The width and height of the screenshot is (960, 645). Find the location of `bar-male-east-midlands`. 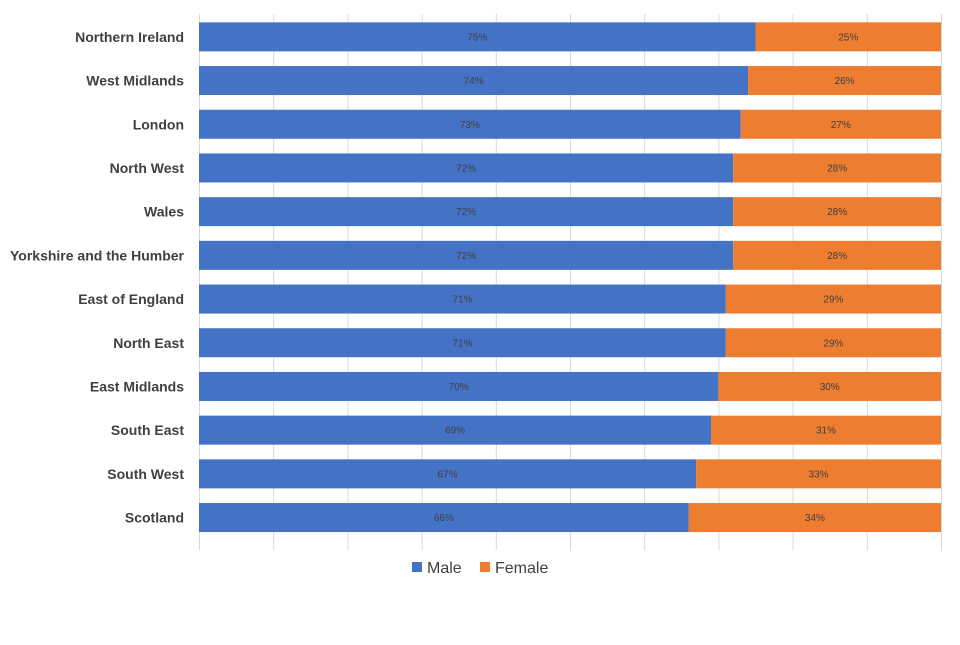

bar-male-east-midlands is located at coordinates (459, 386).